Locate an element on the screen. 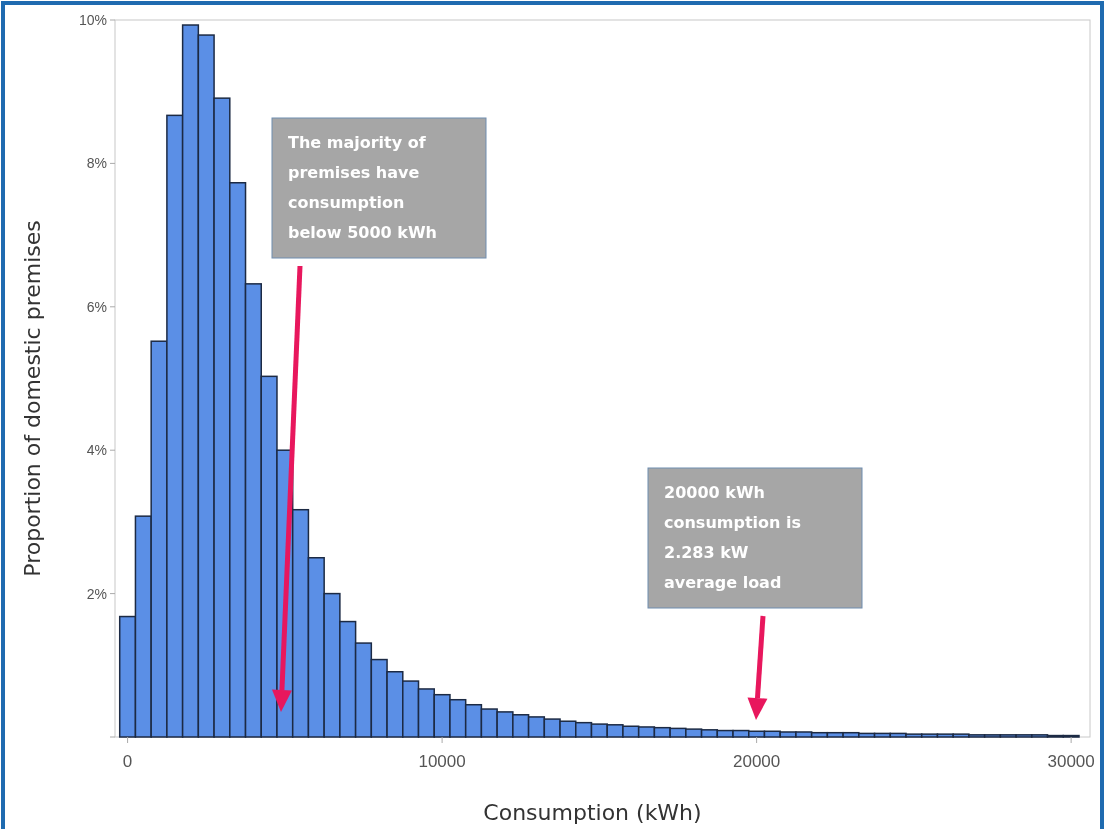  y-tick-label: 2% is located at coordinates (96, 593).